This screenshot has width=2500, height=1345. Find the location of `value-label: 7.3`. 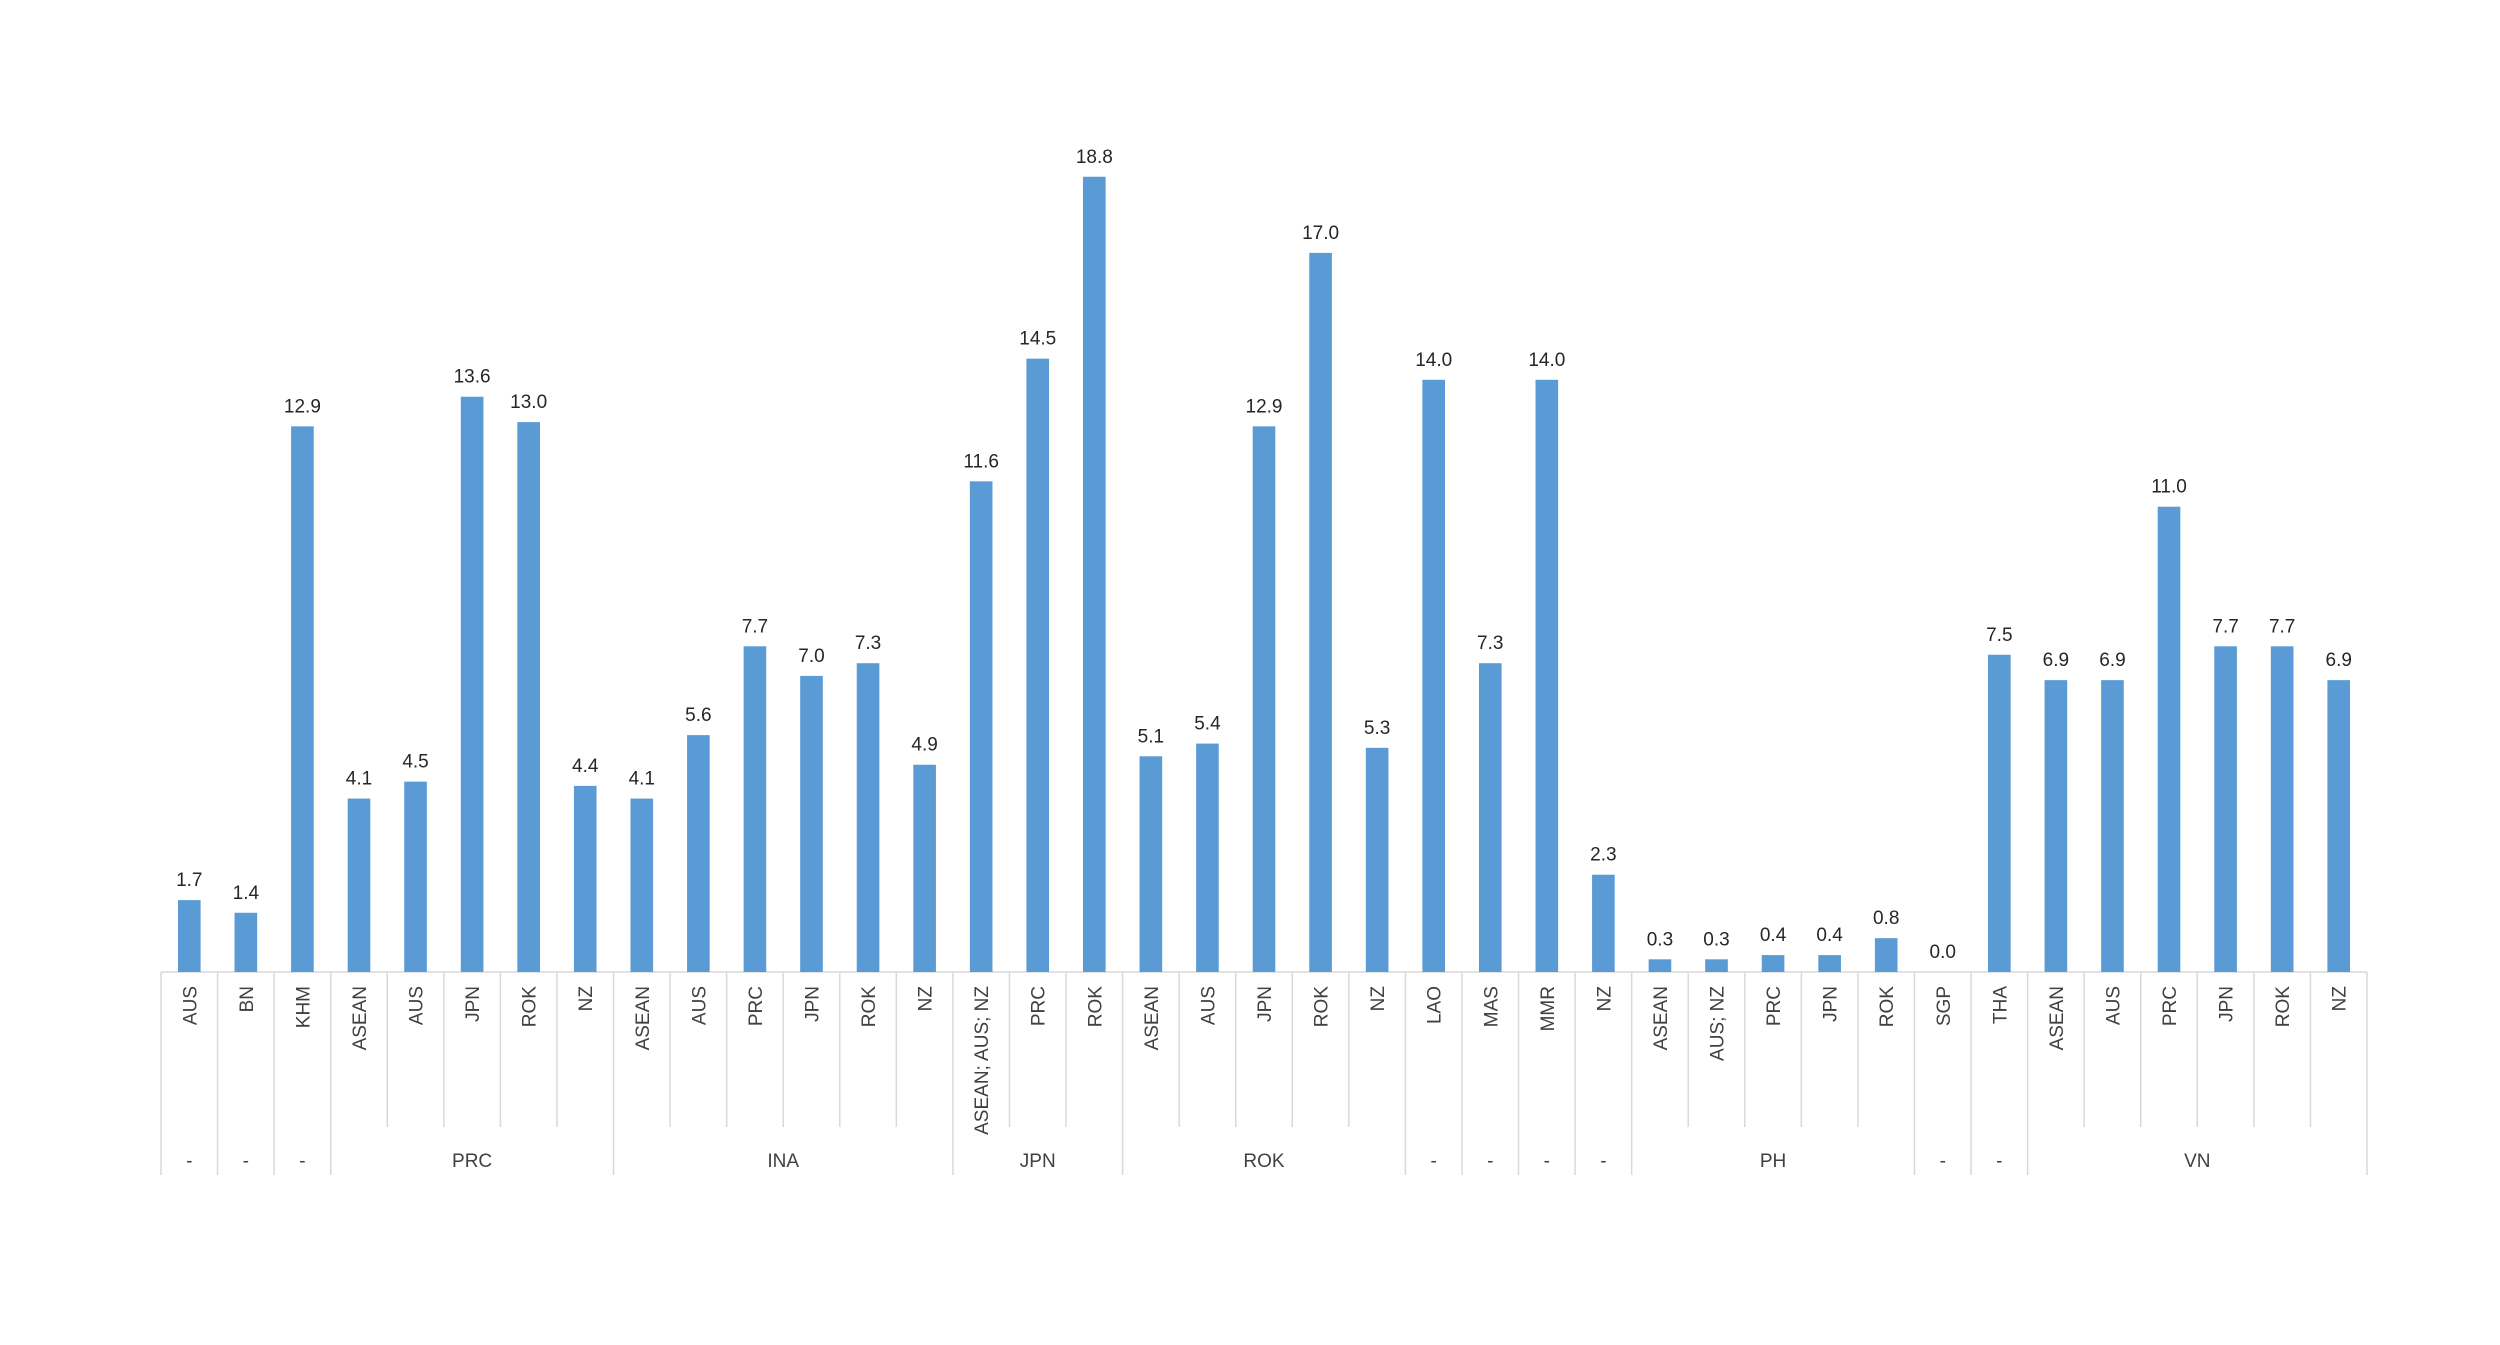

value-label: 7.3 is located at coordinates (1490, 643).